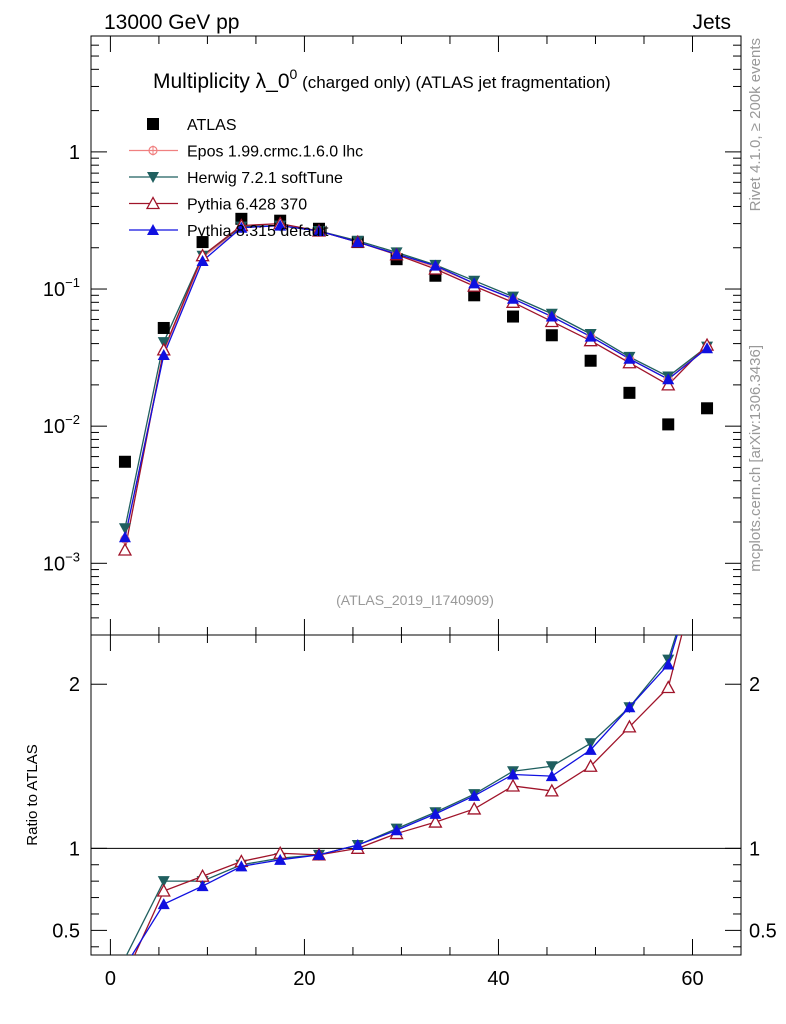 This screenshot has height=1024, width=786. I want to click on ratio-ytick-label-left: 1, so click(74, 849).